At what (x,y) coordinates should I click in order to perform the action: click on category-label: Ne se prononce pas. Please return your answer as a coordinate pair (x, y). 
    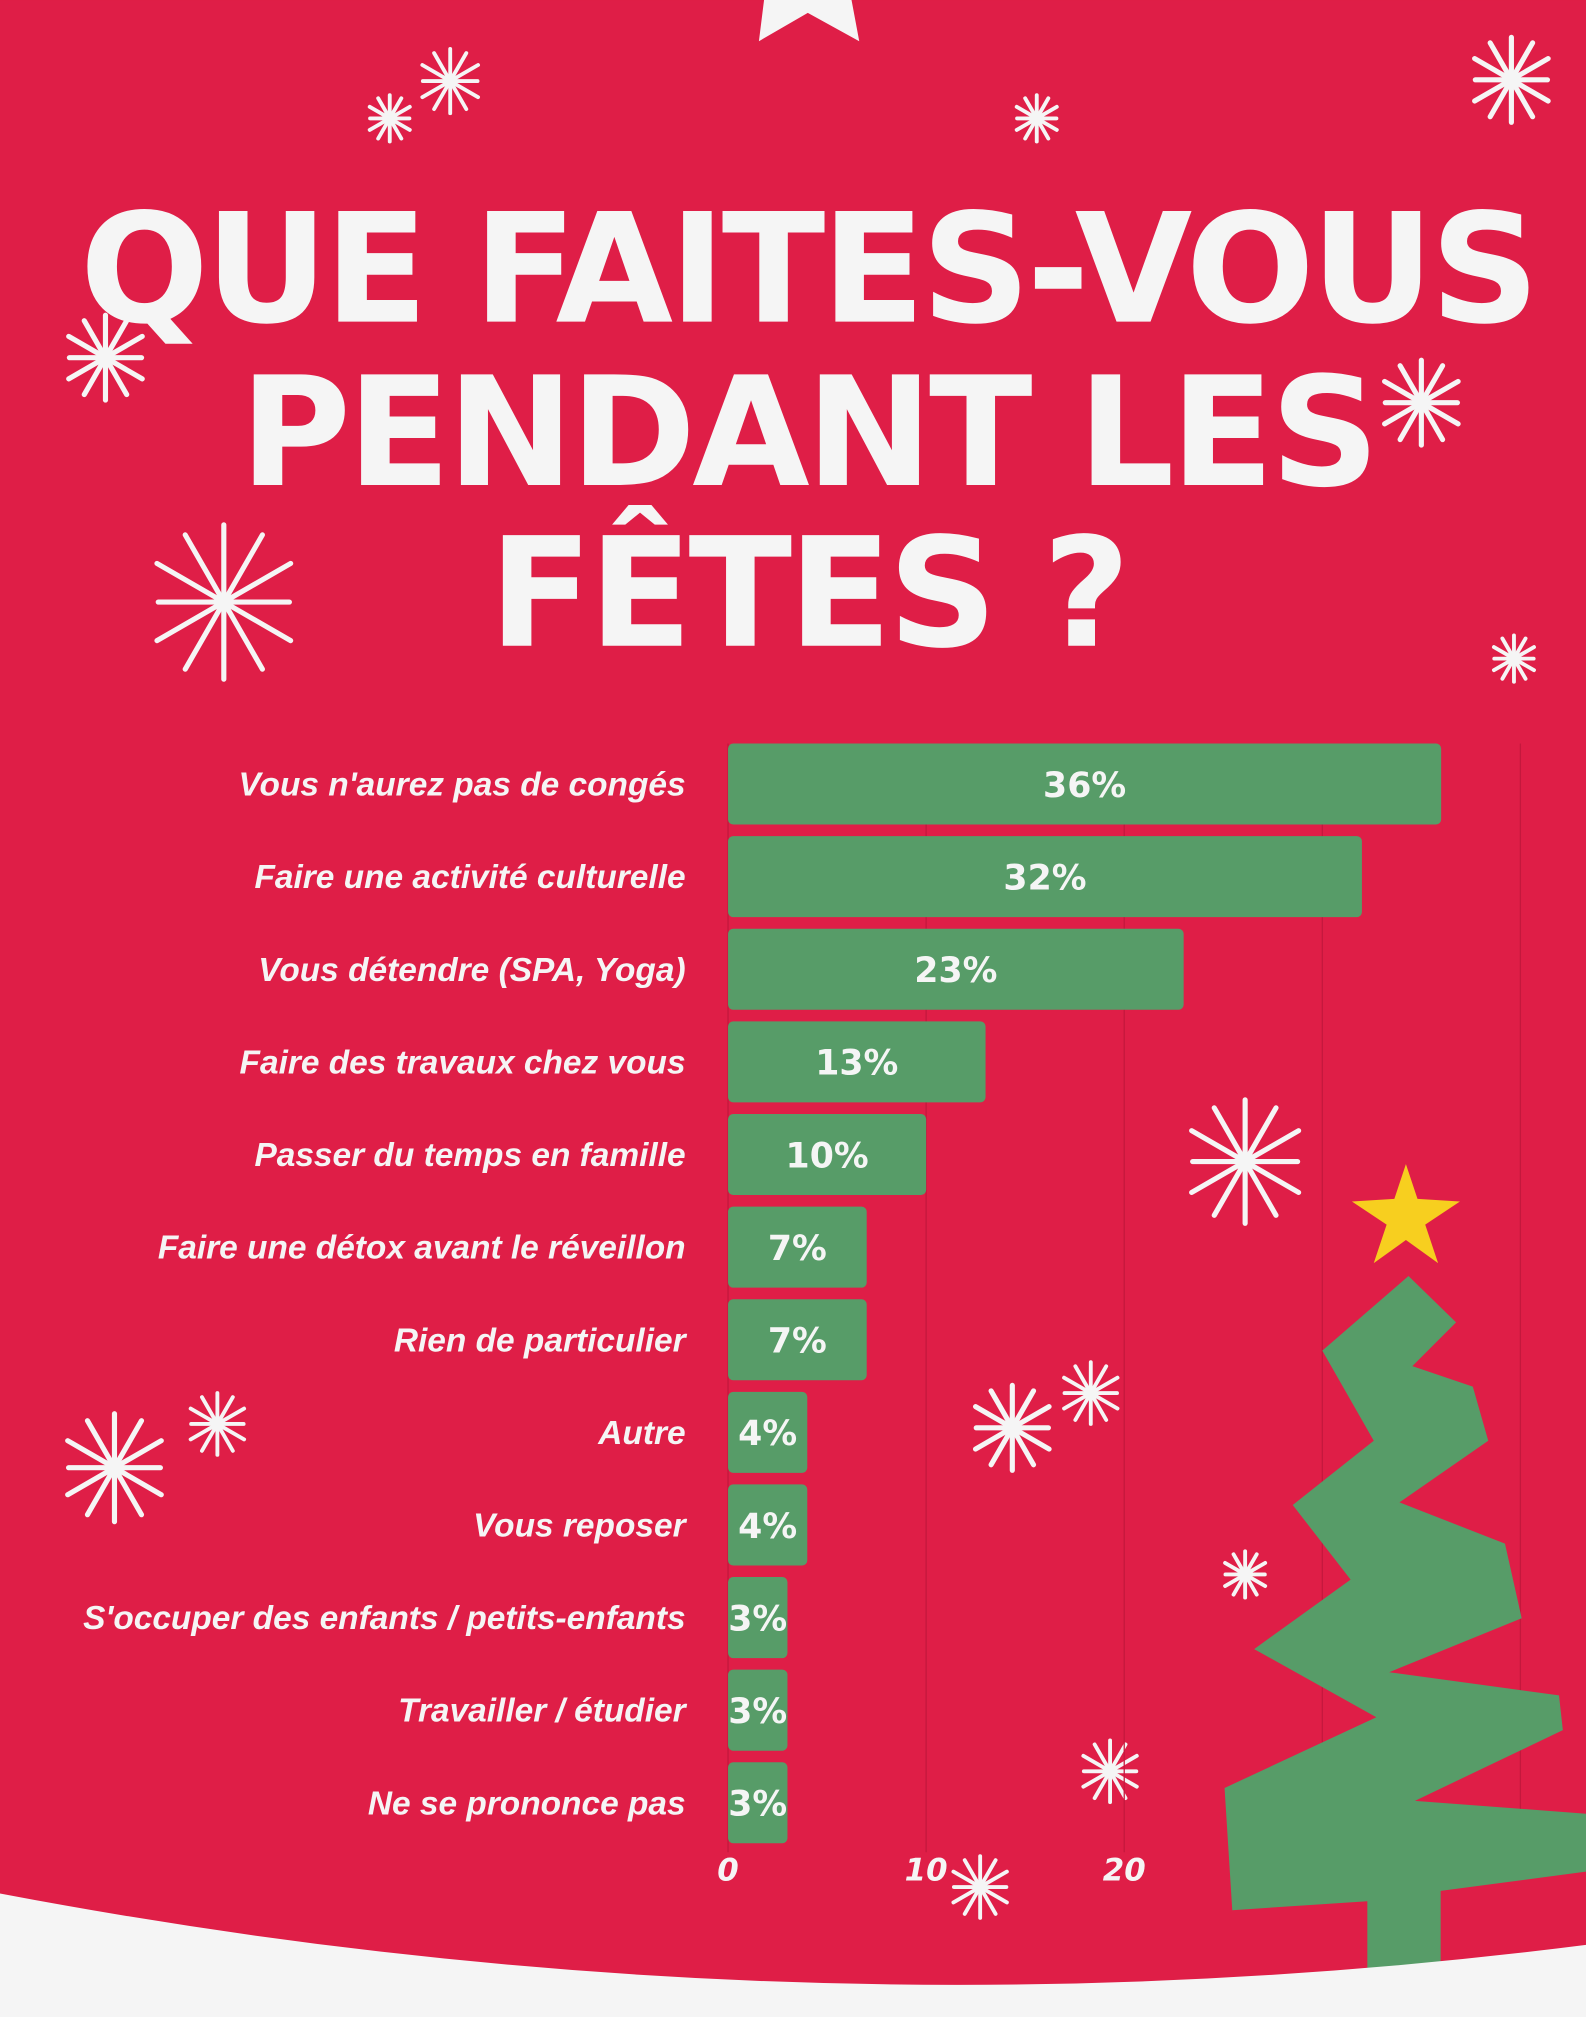
    Looking at the image, I should click on (527, 1803).